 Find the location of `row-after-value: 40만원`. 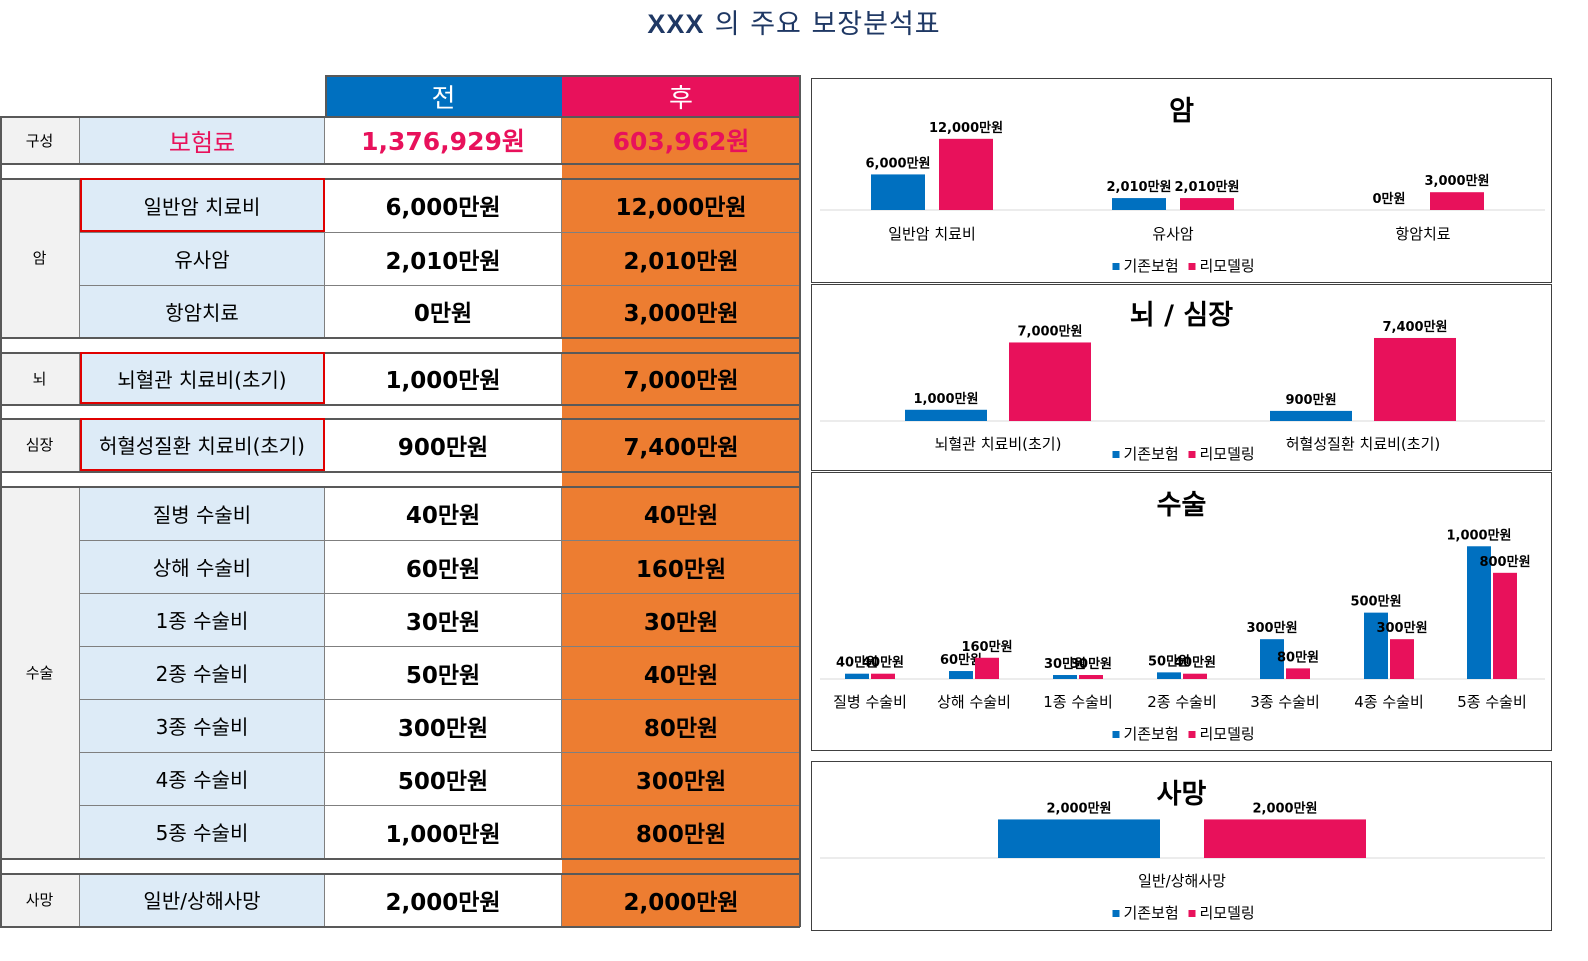

row-after-value: 40만원 is located at coordinates (681, 513).